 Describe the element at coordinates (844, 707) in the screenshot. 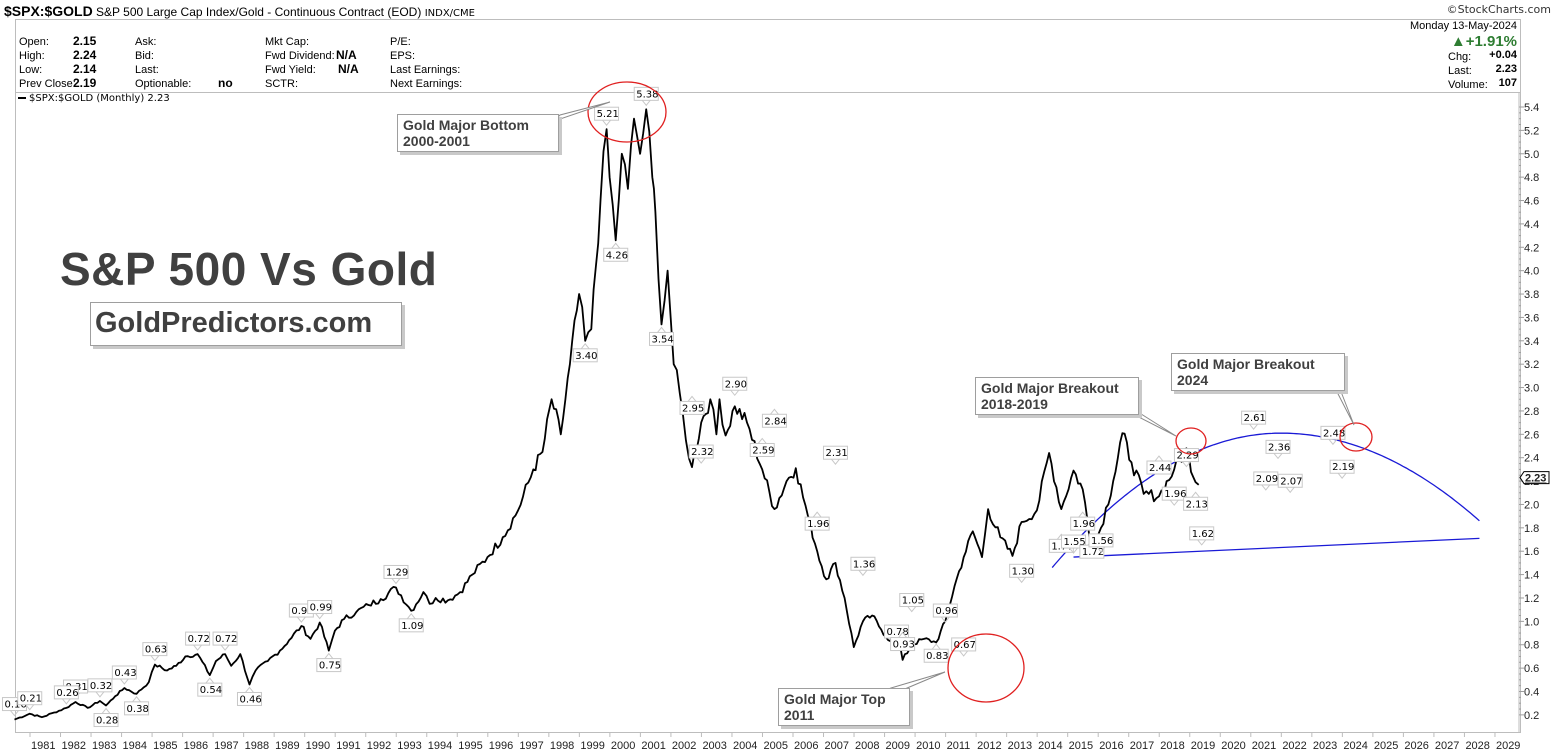

I see `callout-gold-major-top: Gold Major Top 2011` at that location.